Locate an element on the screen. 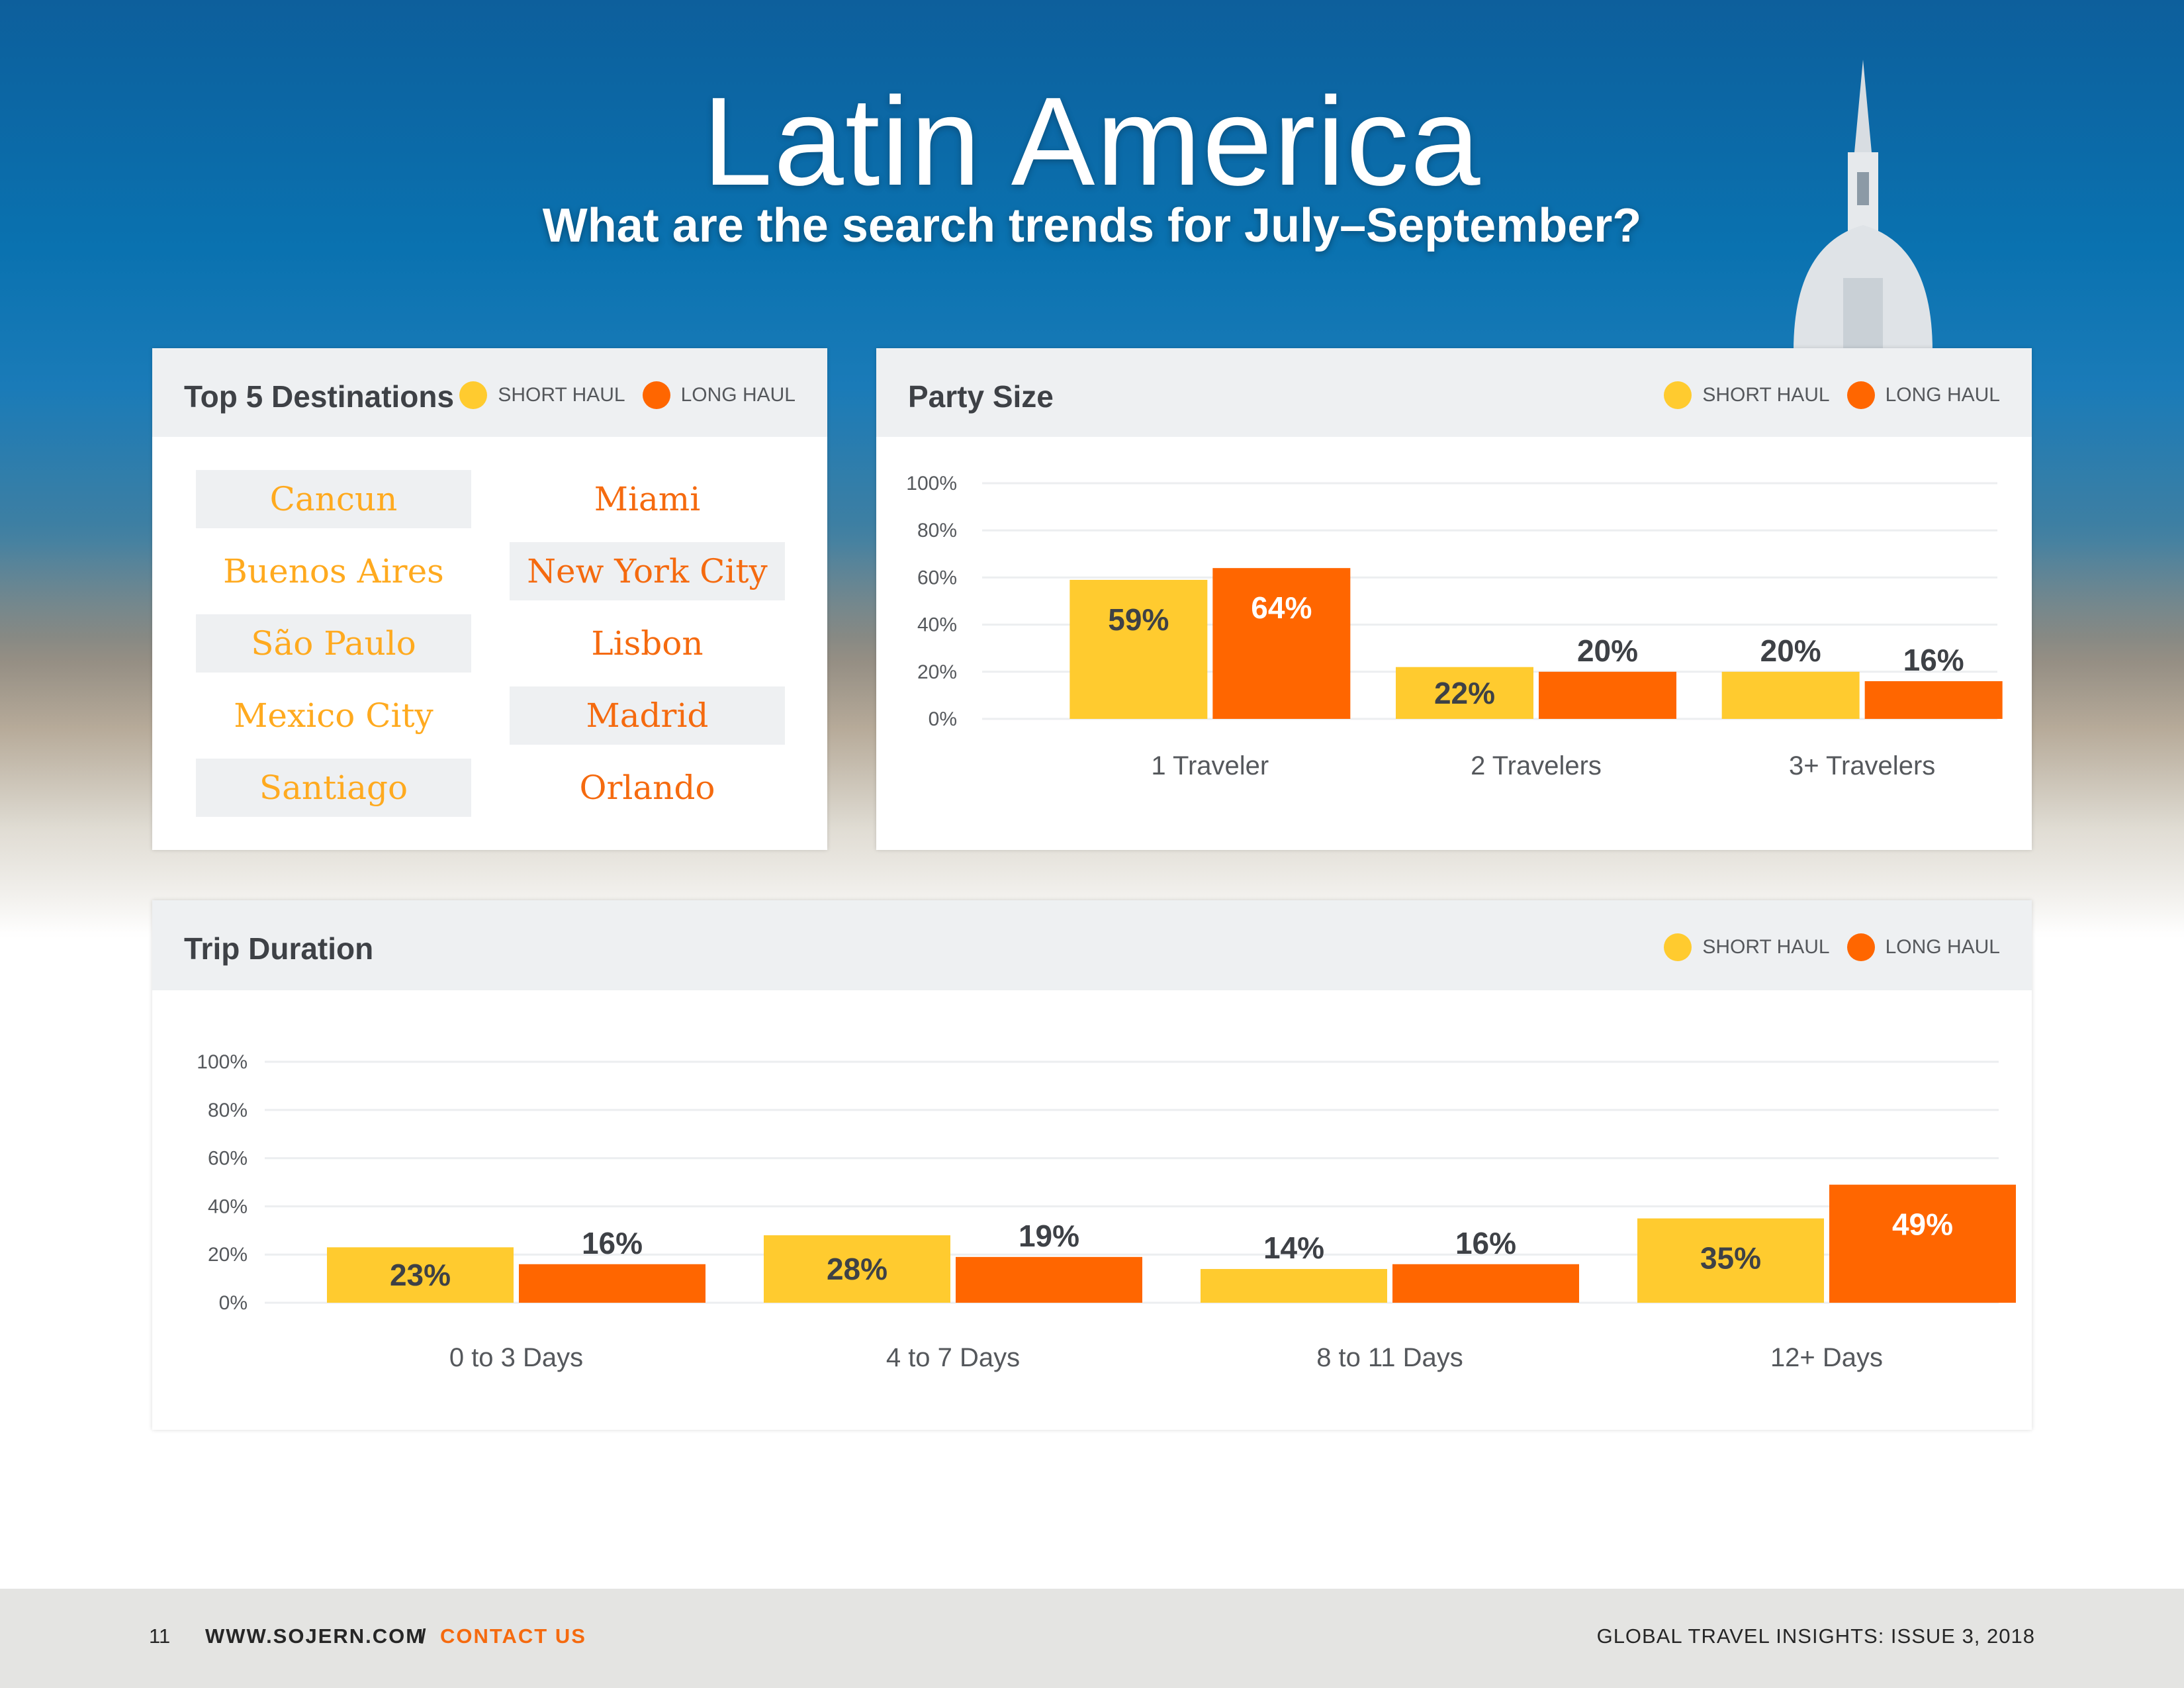 This screenshot has width=2184, height=1688. long-haul-destination: Lisbon is located at coordinates (648, 643).